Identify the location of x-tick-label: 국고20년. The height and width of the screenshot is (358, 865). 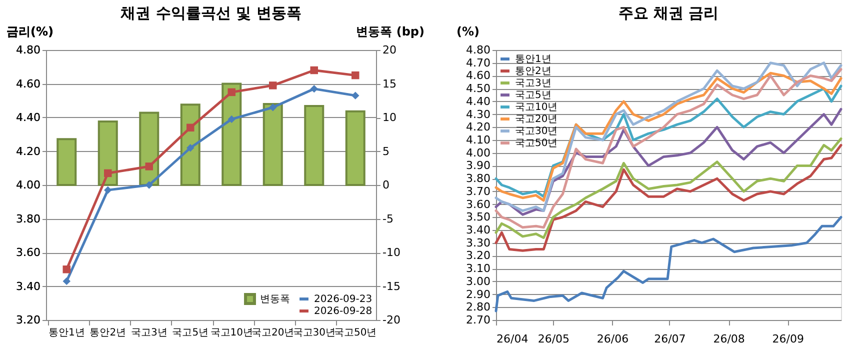
(273, 333).